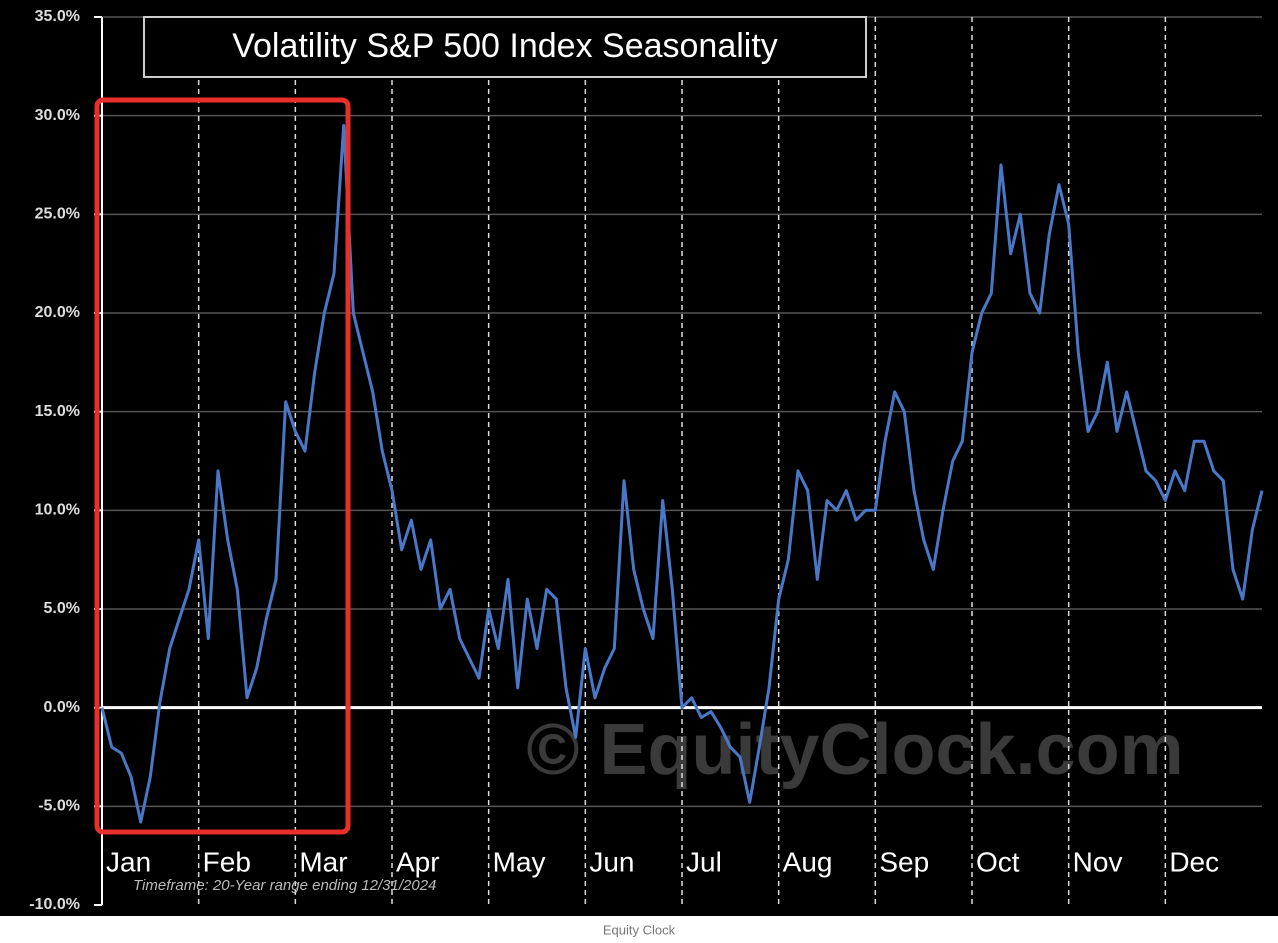 This screenshot has width=1278, height=943. Describe the element at coordinates (323, 861) in the screenshot. I see `x-tick-label: Mar` at that location.